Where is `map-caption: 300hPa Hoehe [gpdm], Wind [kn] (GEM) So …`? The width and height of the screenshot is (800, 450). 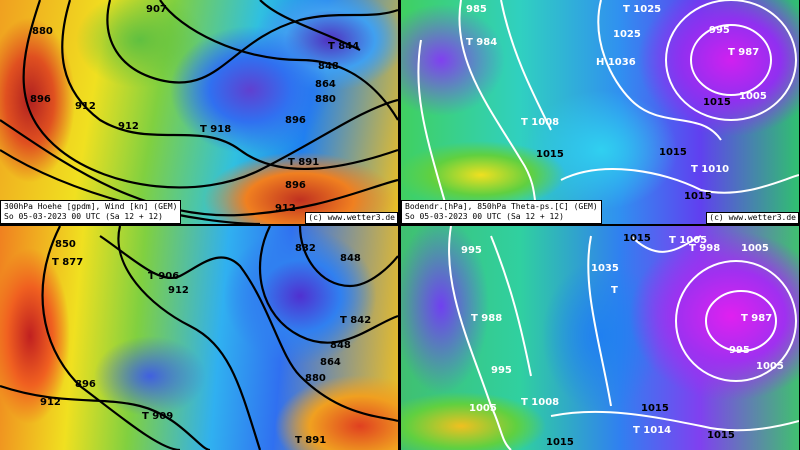
map-caption: 300hPa Hoehe [gpdm], Wind [kn] (GEM) So … is located at coordinates (91, 212).